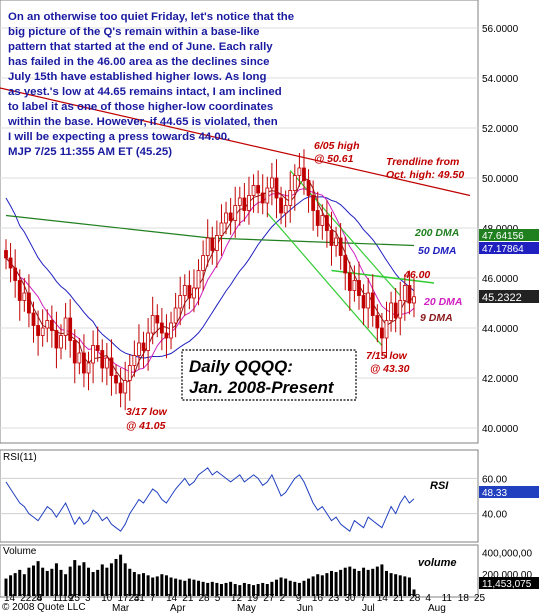 The width and height of the screenshot is (539, 614). I want to click on date-month-label: Apr, so click(178, 608).